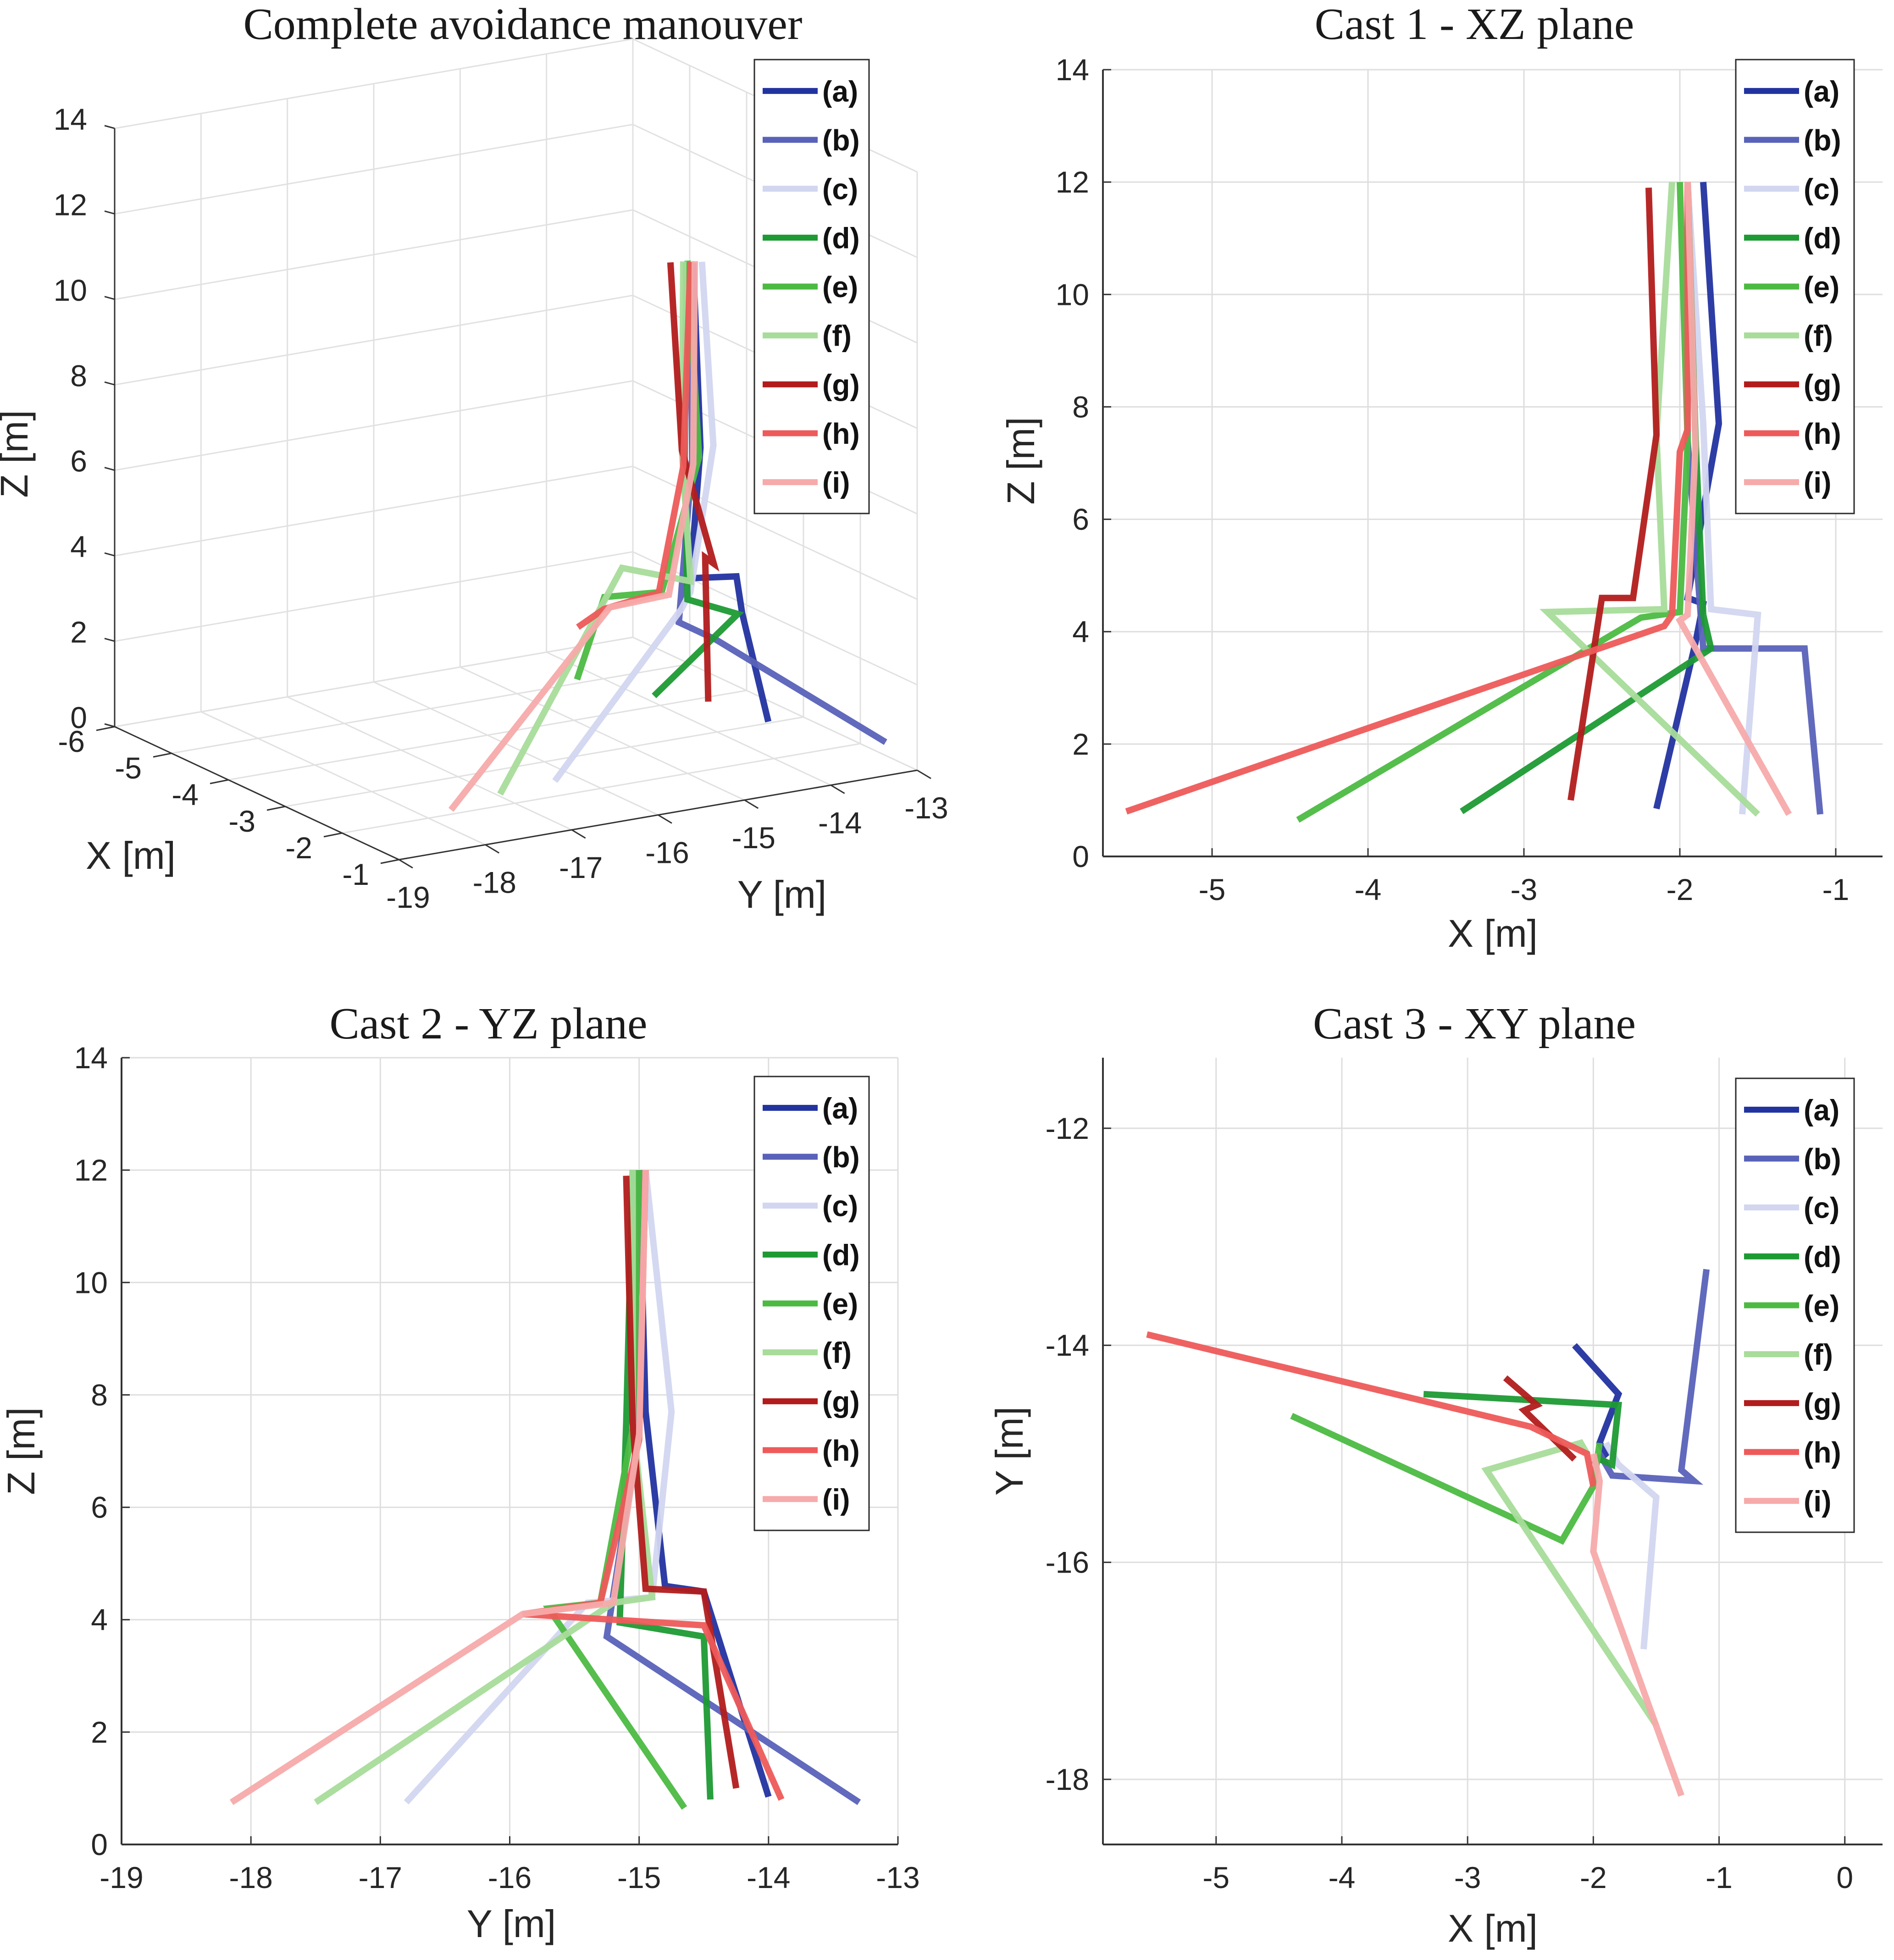  What do you see at coordinates (811, 287) in the screenshot?
I see `panel-3d-legend: (a) (b) (c) (d) (e) (f) (g) (h) (i)` at bounding box center [811, 287].